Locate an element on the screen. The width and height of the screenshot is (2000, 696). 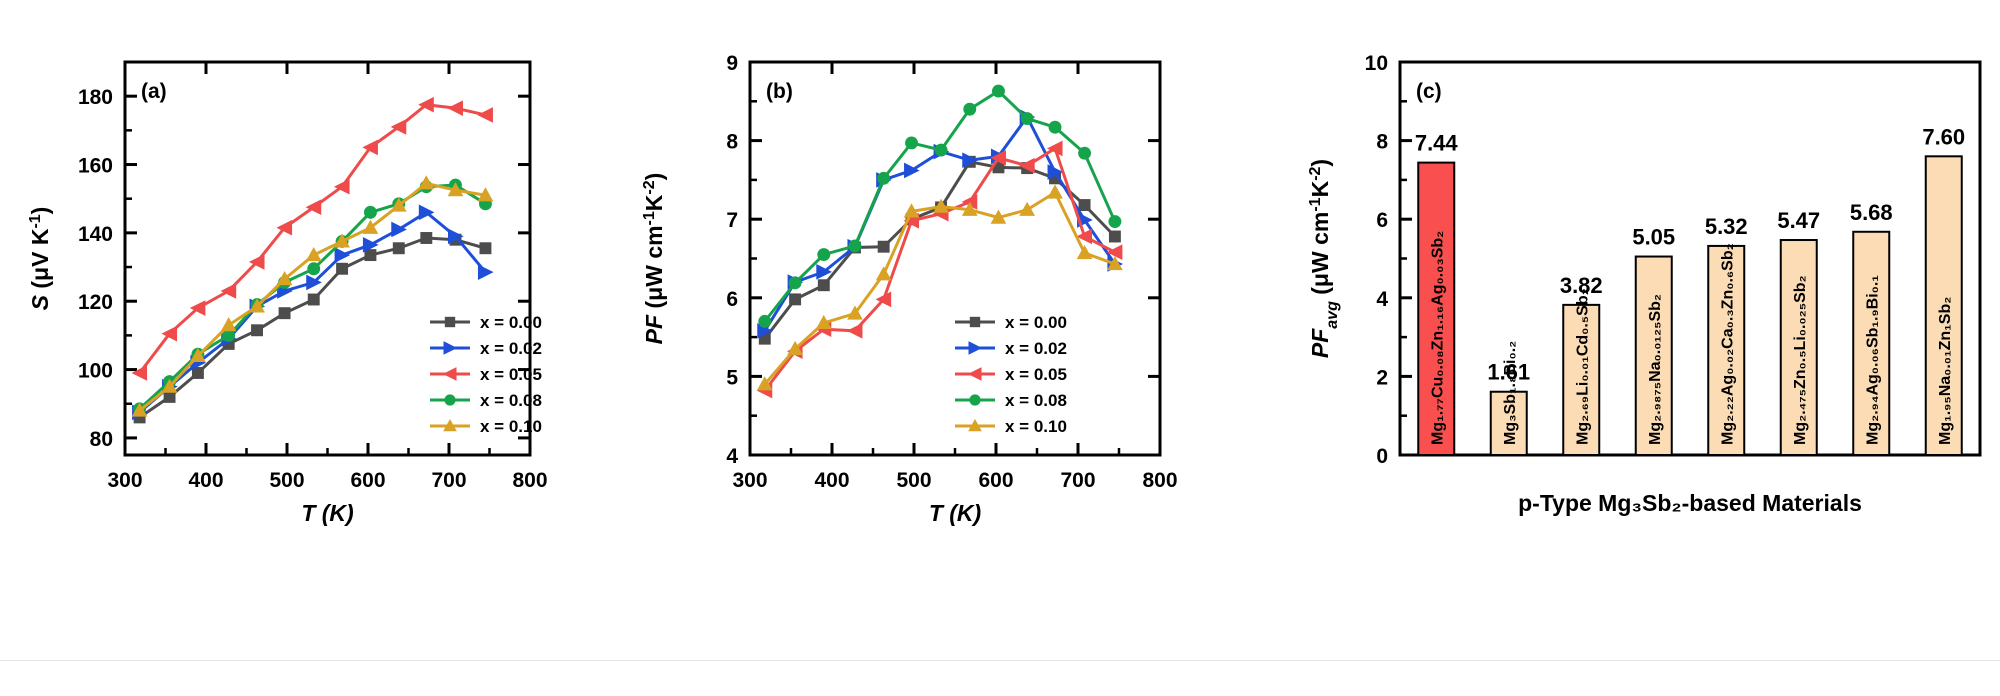
y-tick-label: 160 is located at coordinates (95, 166).